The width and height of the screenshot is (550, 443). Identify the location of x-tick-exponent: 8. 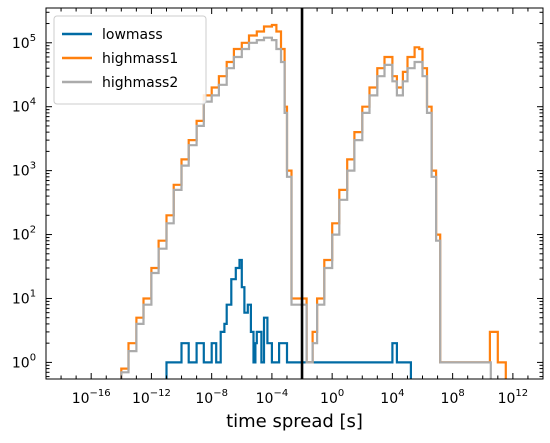
(461, 393).